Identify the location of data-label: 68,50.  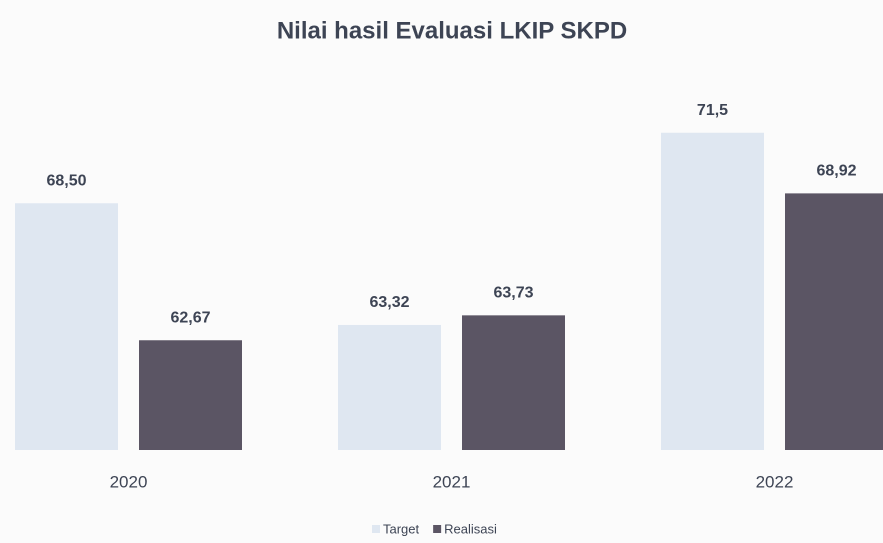
(66, 180).